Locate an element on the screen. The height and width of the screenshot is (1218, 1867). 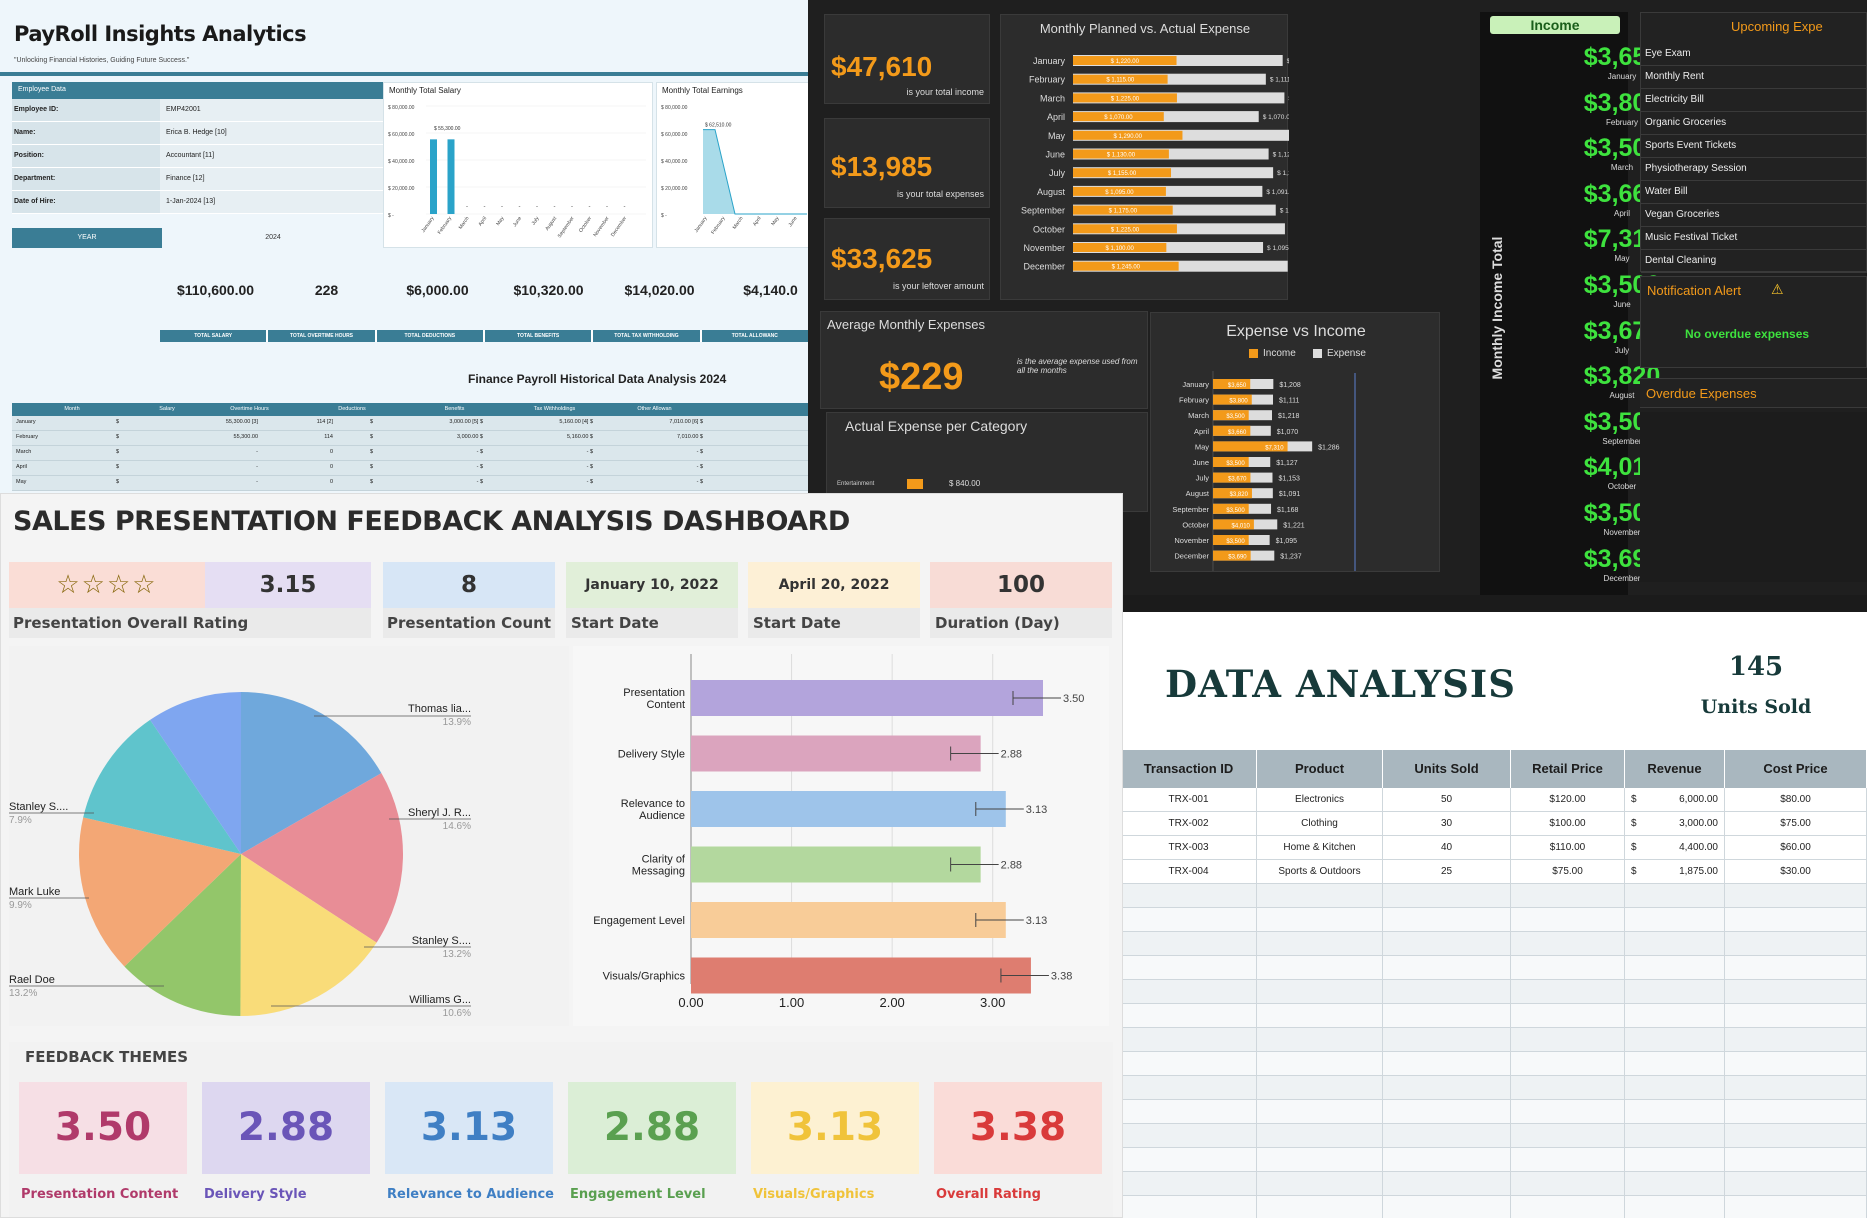
upcoming-item: Electricity Bill is located at coordinates (1754, 100).